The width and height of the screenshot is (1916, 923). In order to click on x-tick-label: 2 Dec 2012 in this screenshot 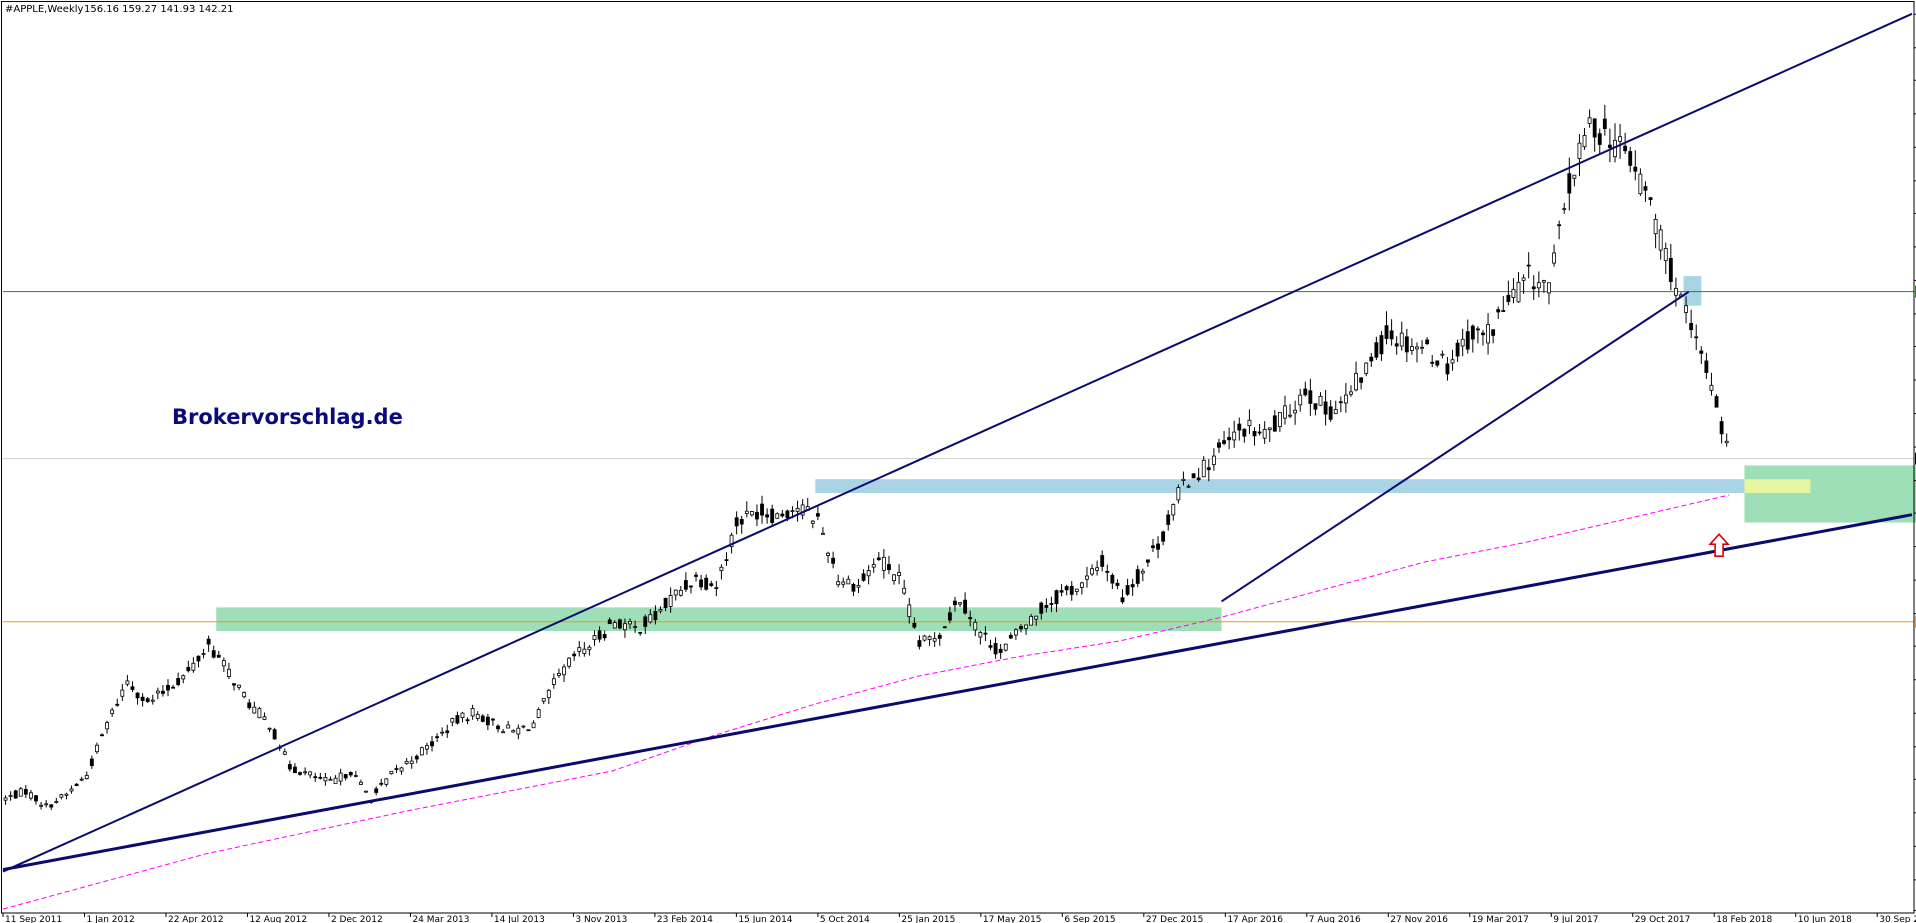, I will do `click(357, 919)`.